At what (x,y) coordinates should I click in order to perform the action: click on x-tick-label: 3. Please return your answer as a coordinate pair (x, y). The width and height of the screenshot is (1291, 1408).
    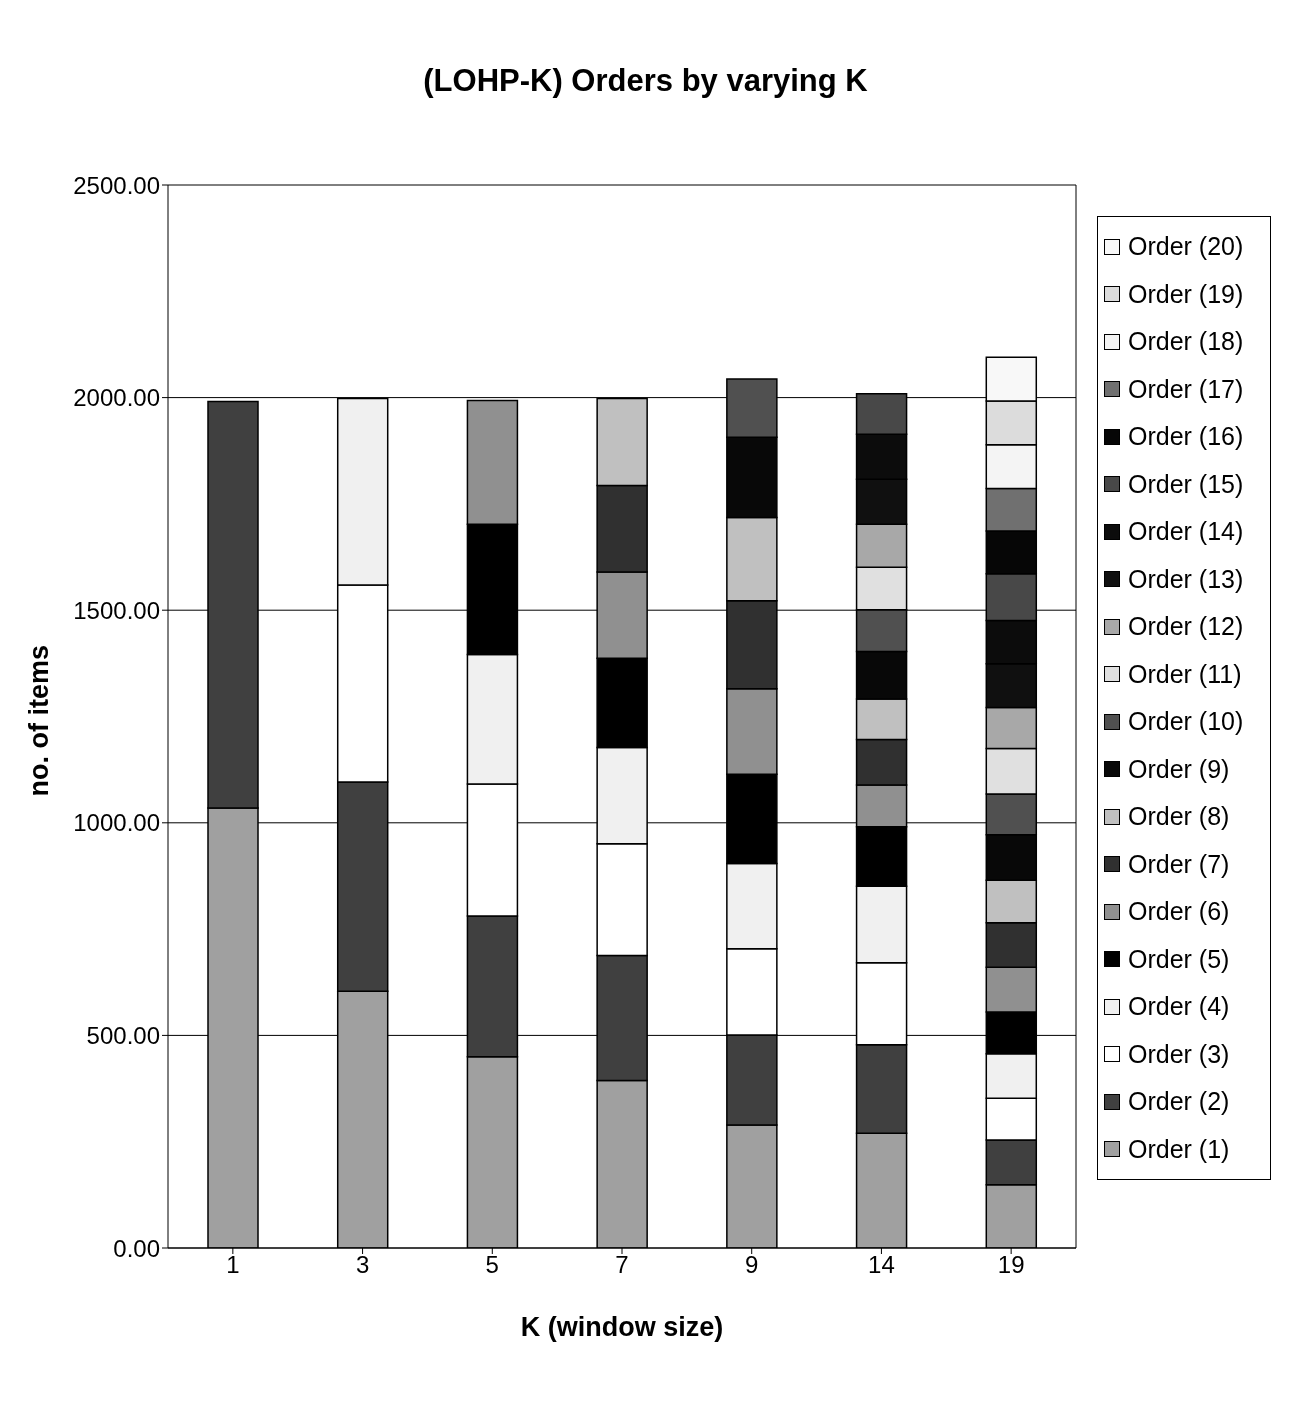
    Looking at the image, I should click on (362, 1265).